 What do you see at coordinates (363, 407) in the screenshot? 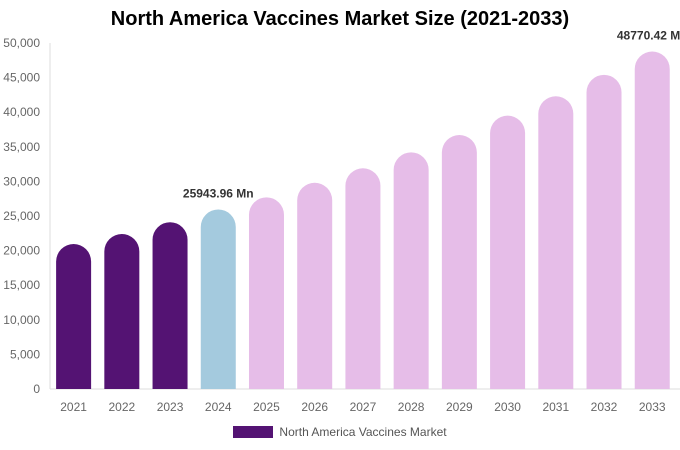
I see `x-tick-label: 2027` at bounding box center [363, 407].